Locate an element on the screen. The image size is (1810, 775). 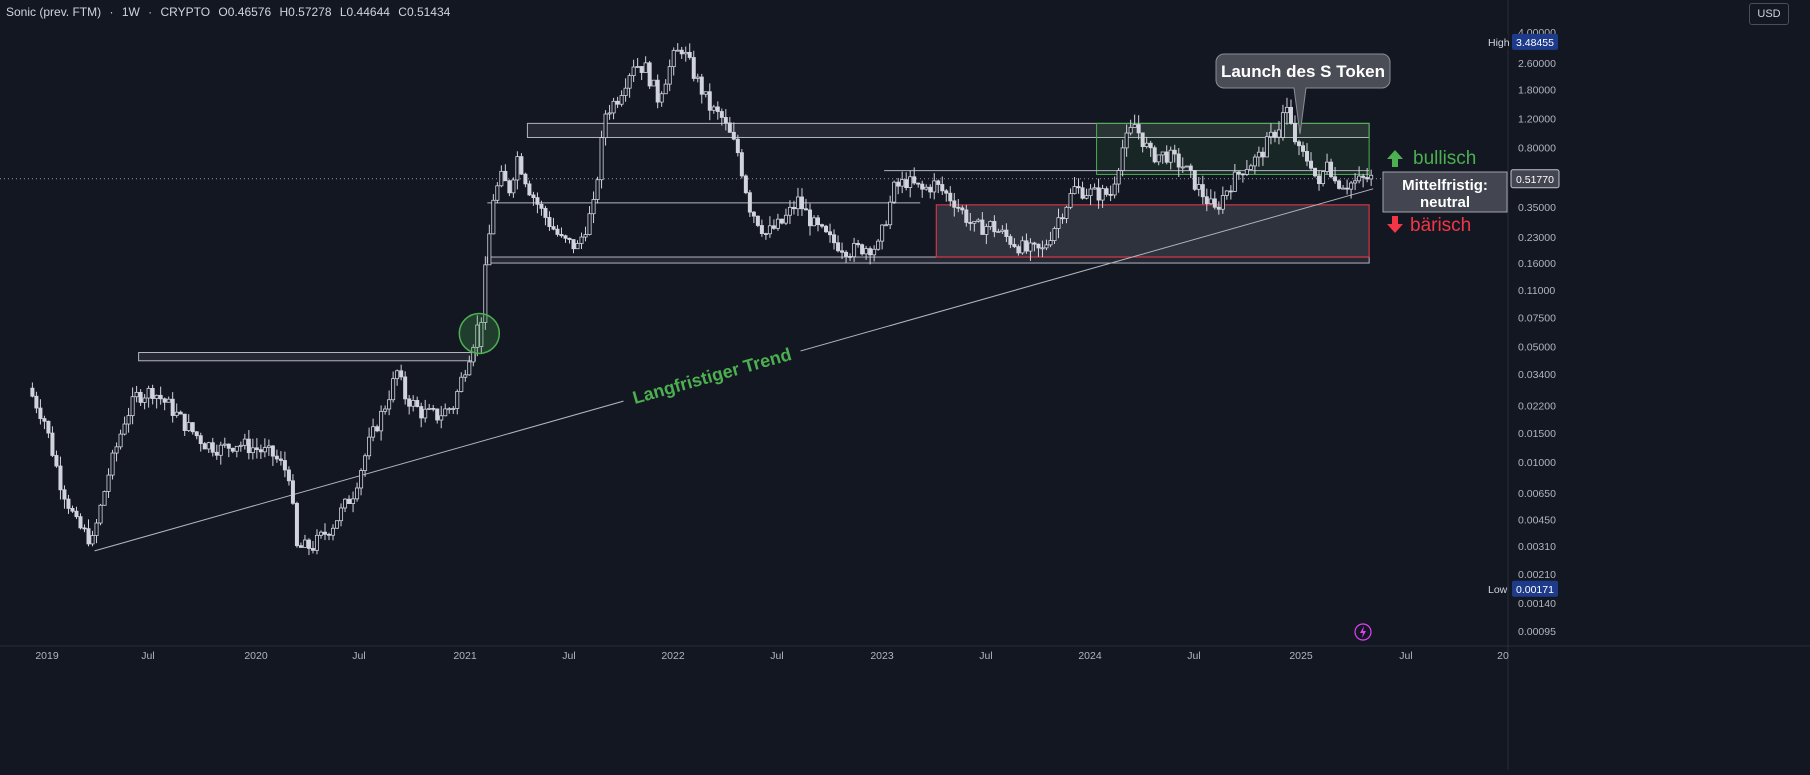
bearish-zone-zone is located at coordinates (1152, 231).